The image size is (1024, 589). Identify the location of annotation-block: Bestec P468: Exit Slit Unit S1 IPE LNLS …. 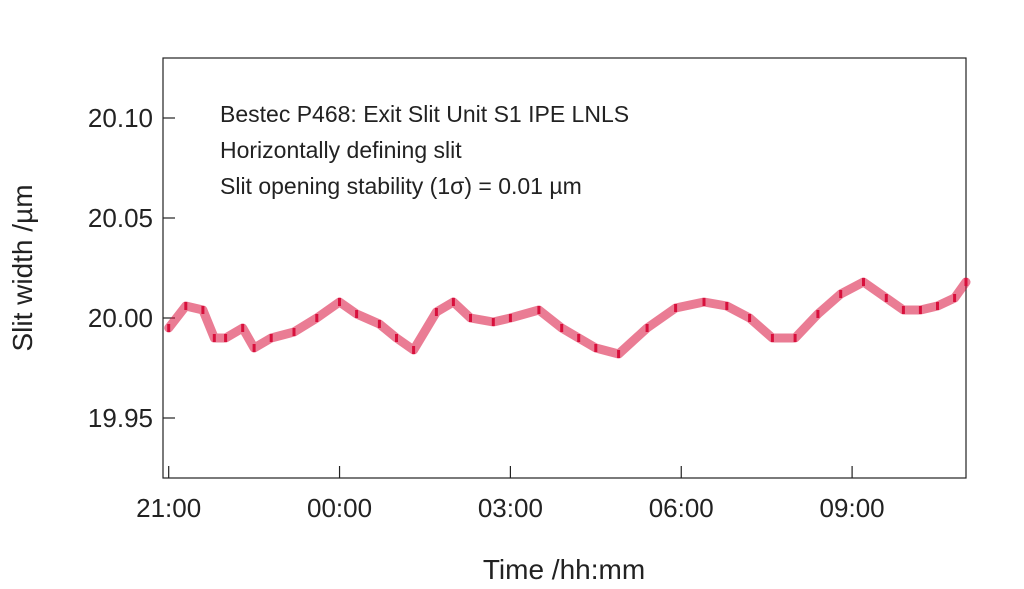
(424, 150).